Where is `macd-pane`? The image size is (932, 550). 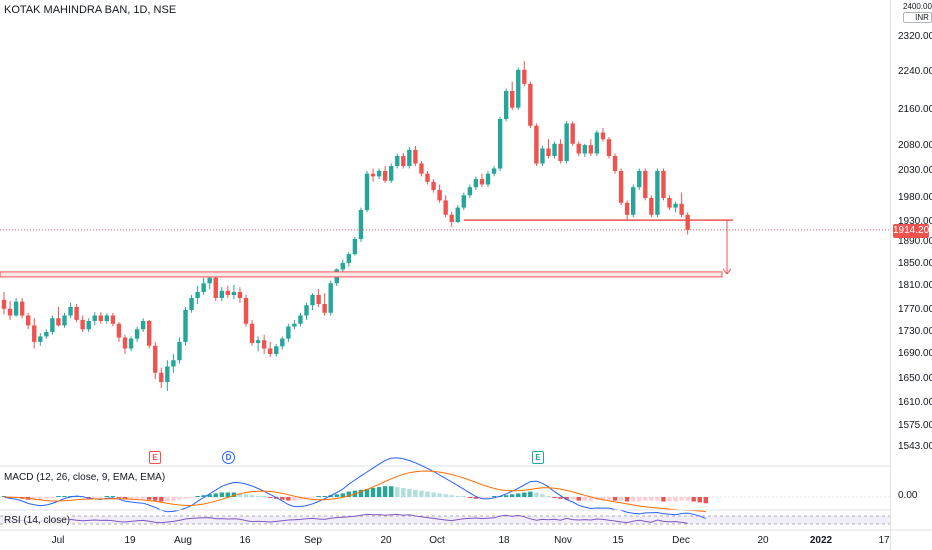
macd-pane is located at coordinates (445, 488).